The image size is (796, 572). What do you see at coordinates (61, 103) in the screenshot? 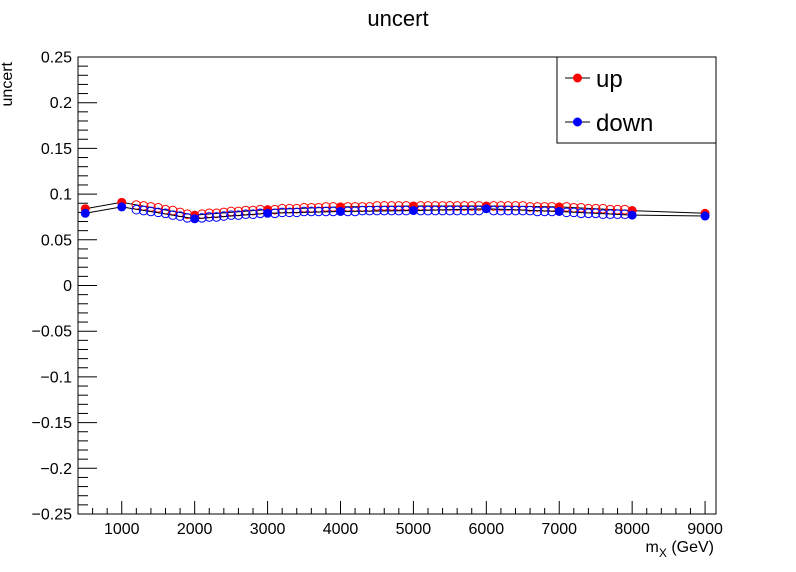
I see `y-tick-label: 0.2` at bounding box center [61, 103].